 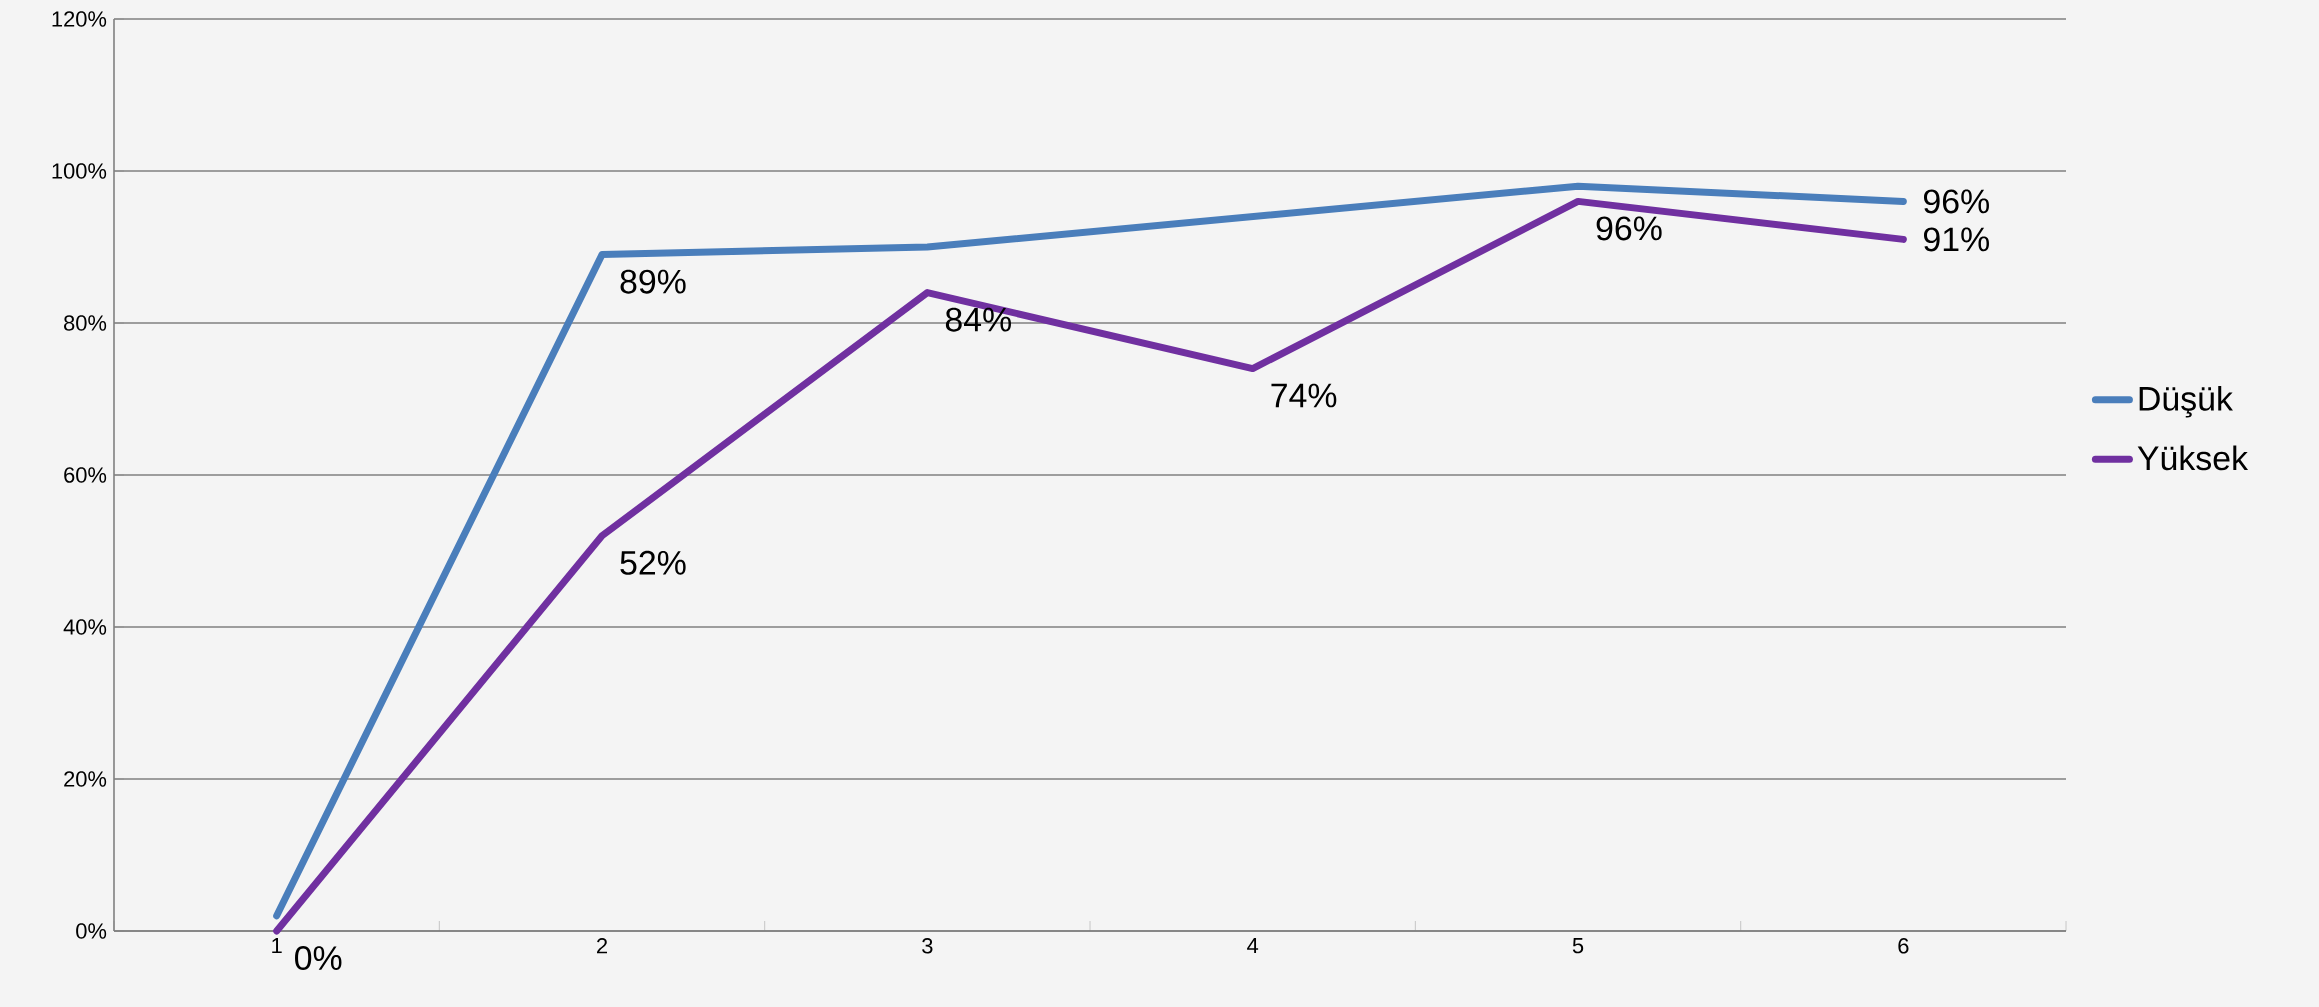 I want to click on legend-label: Düşük, so click(x=2186, y=401).